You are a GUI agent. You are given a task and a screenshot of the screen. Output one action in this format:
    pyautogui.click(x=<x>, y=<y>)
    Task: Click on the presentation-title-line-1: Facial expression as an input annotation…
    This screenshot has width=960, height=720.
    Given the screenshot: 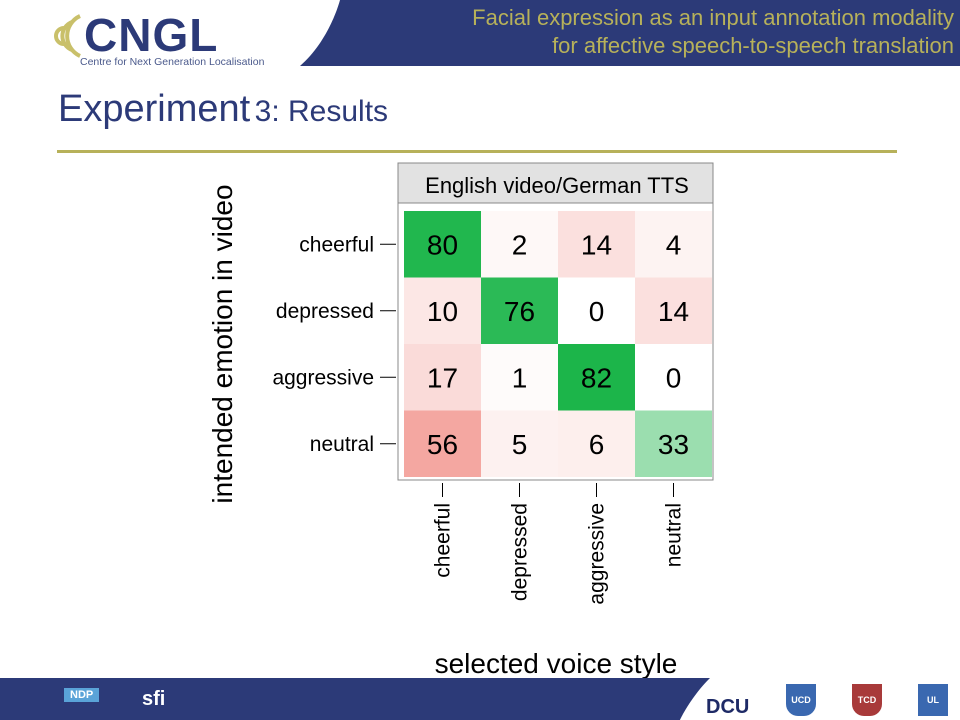 What is the action you would take?
    pyautogui.click(x=713, y=17)
    